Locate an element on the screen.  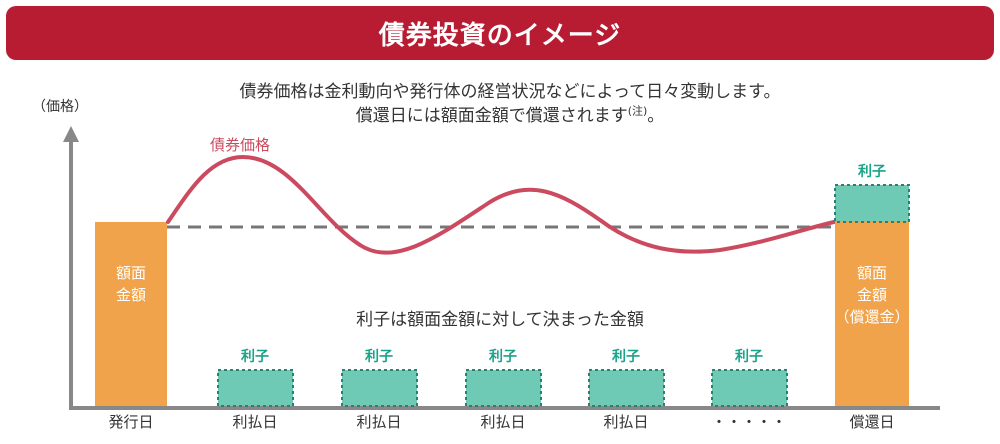
interest-note: 利子は額面金額に対して決まった金額 is located at coordinates (500, 320).